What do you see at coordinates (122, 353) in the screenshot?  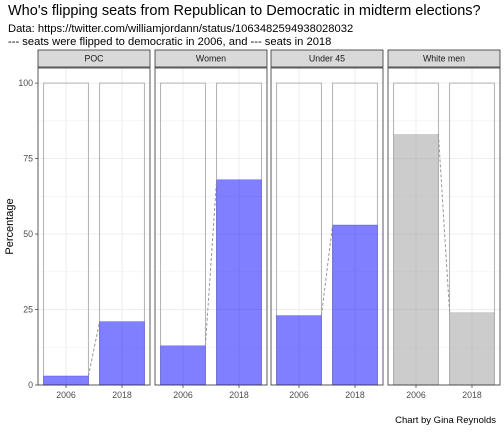 I see `bar-poc-2018` at bounding box center [122, 353].